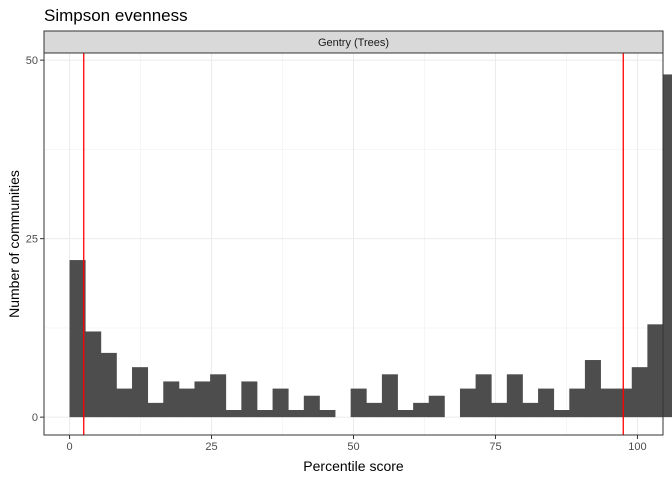 The height and width of the screenshot is (480, 672). Describe the element at coordinates (353, 447) in the screenshot. I see `x-tick-label: 50` at that location.